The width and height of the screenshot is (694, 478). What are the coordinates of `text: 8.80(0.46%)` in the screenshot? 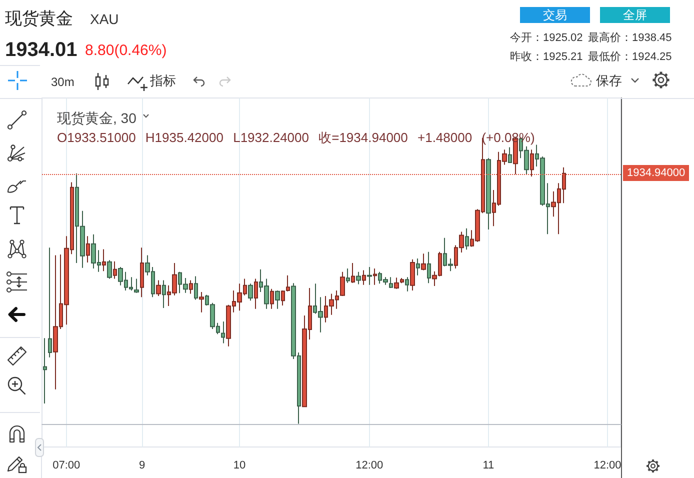 It's located at (126, 50).